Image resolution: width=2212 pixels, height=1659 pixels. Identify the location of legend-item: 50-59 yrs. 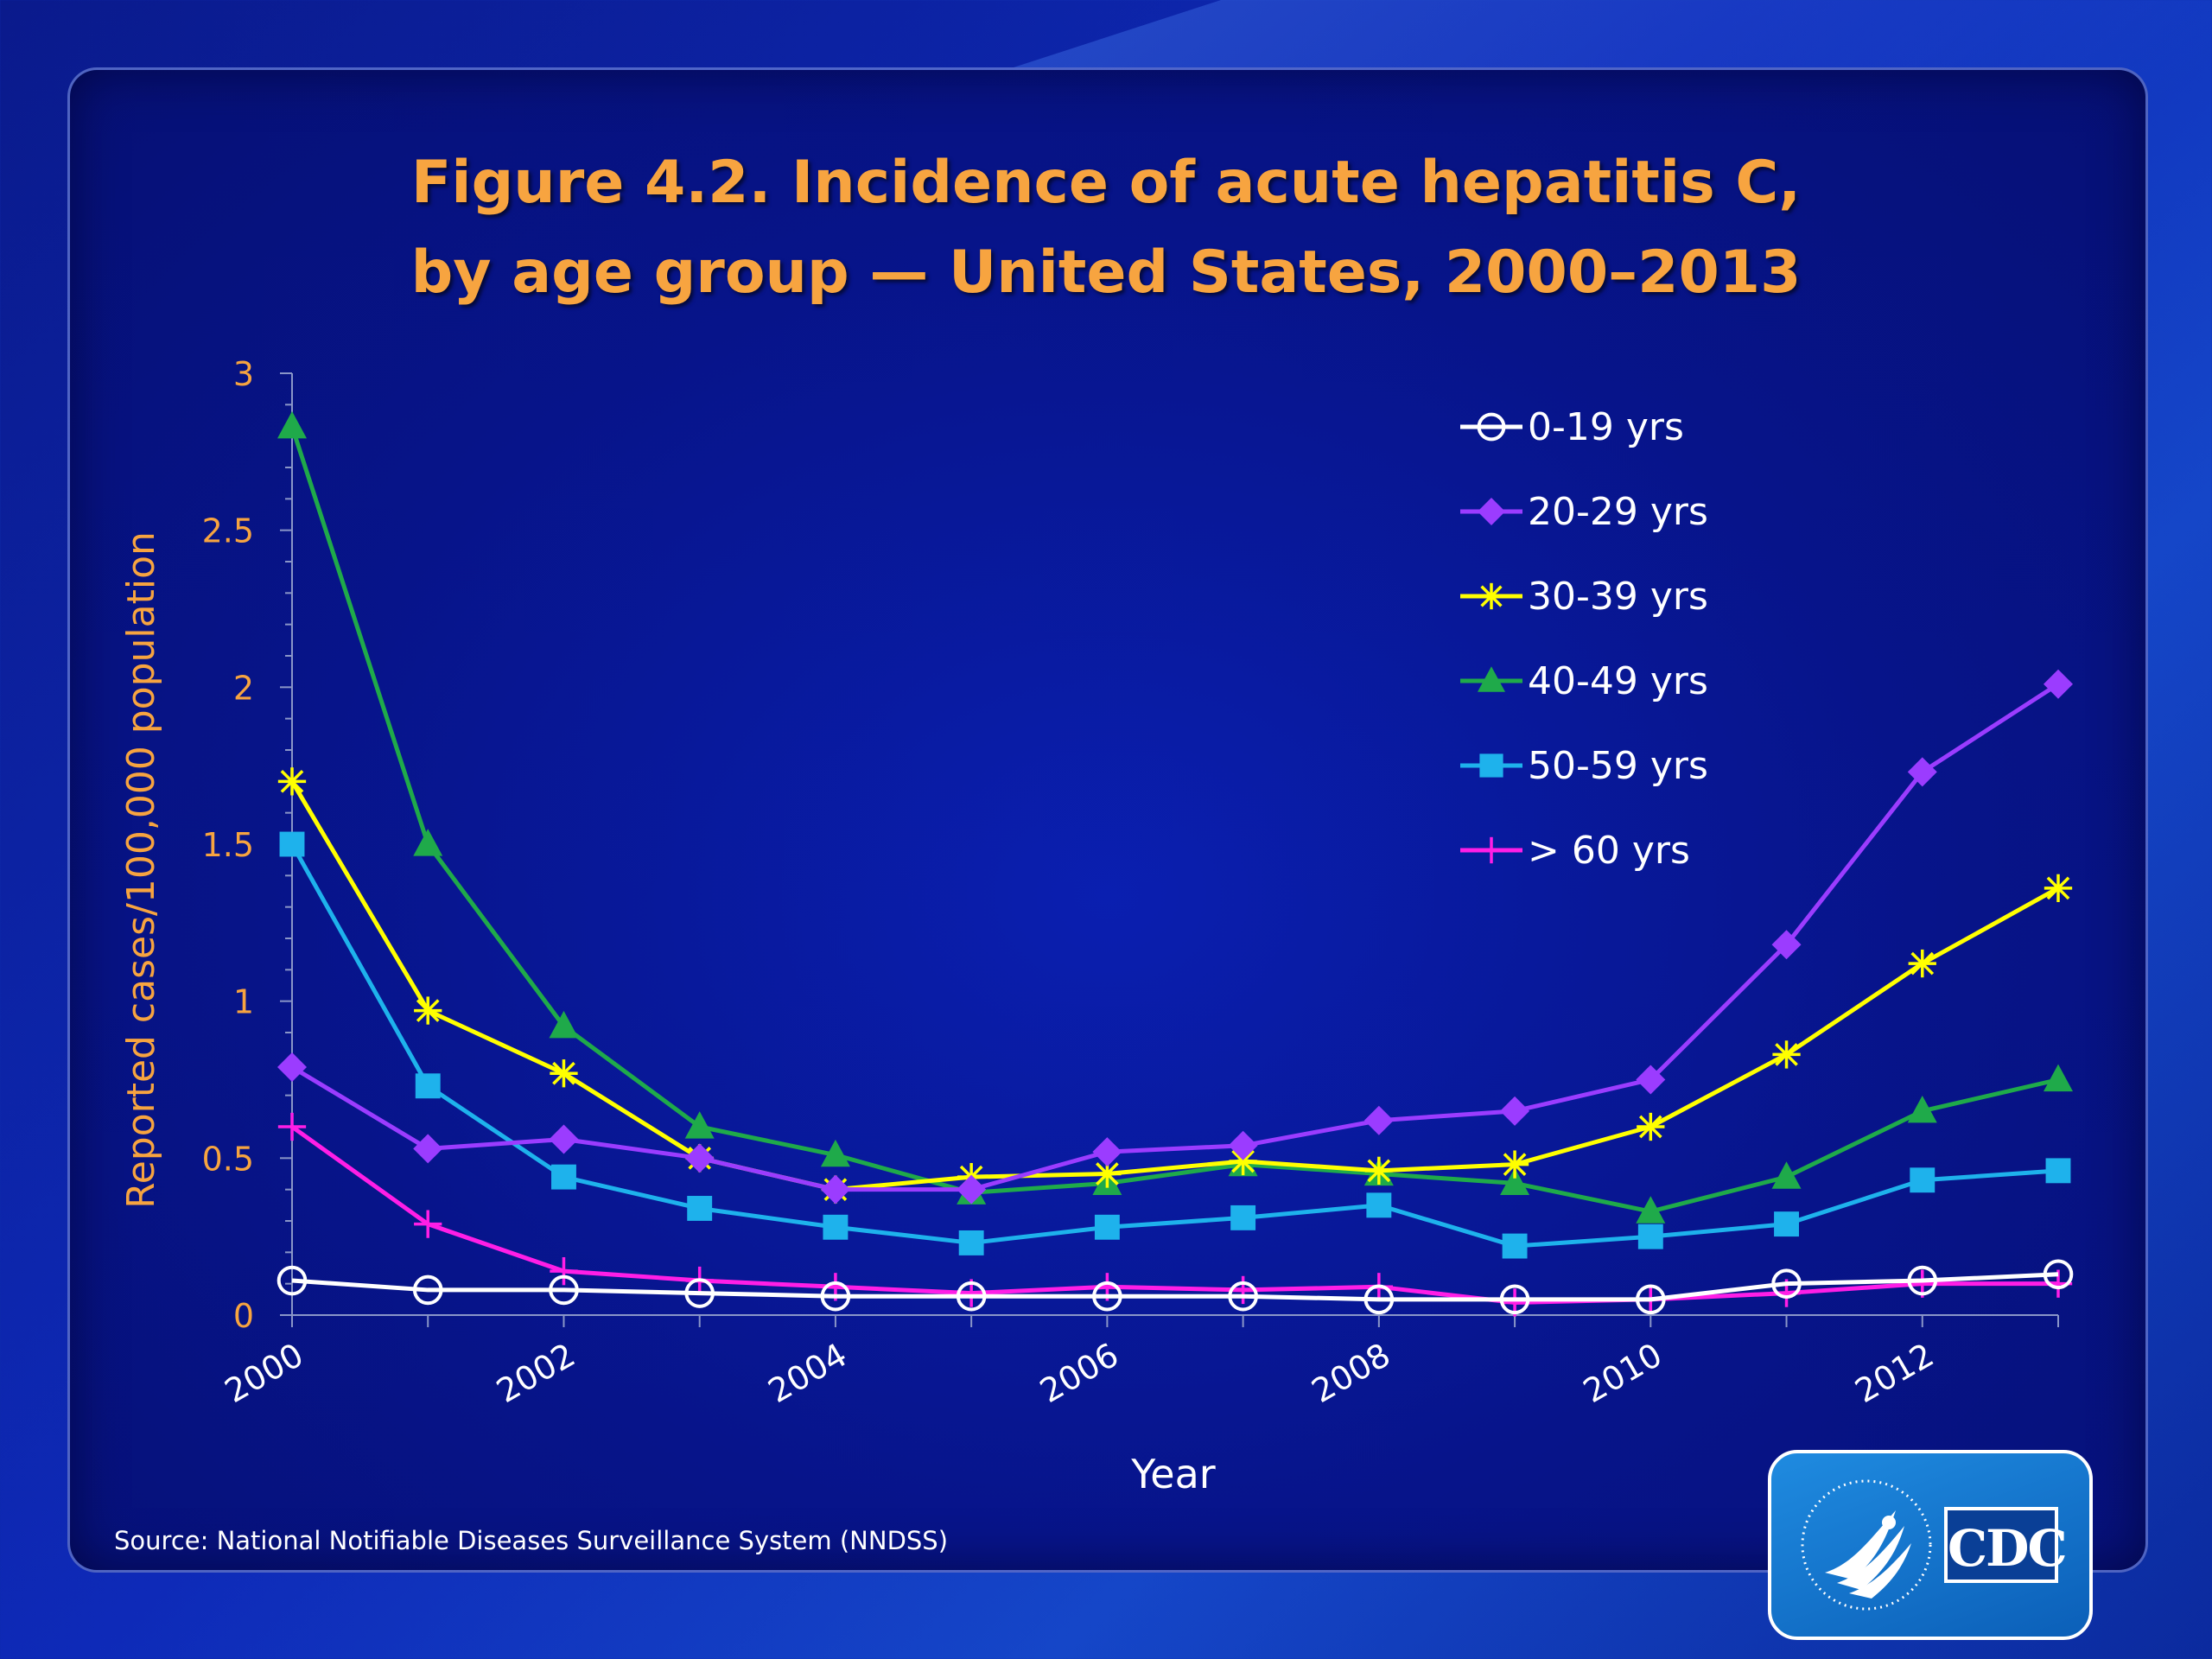
(1584, 766).